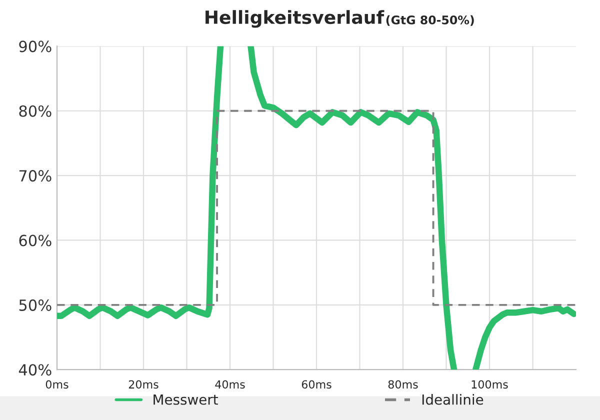 This screenshot has height=420, width=600. Describe the element at coordinates (35, 240) in the screenshot. I see `y-tick-label: 60%` at that location.